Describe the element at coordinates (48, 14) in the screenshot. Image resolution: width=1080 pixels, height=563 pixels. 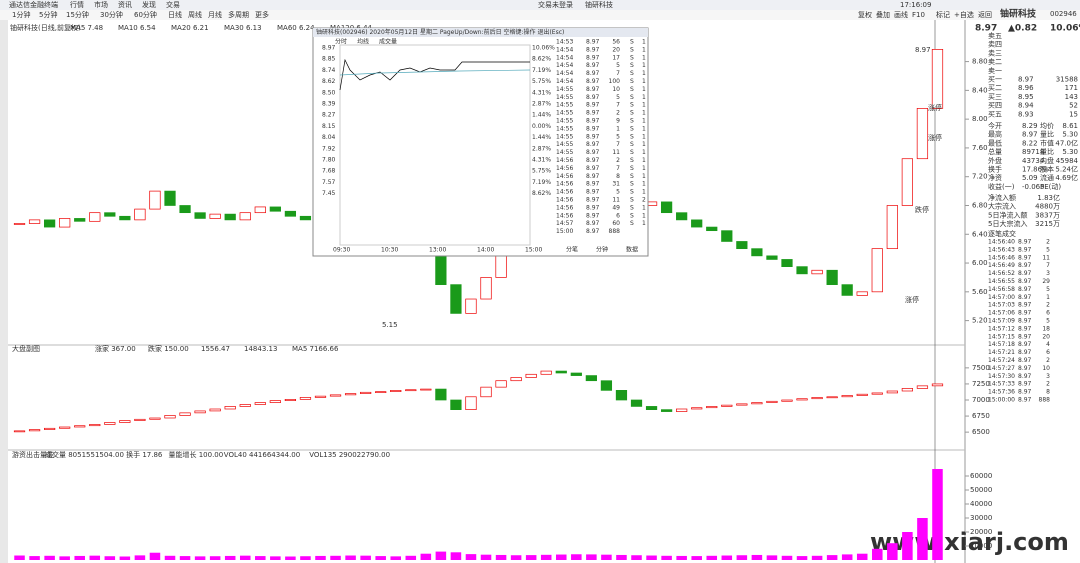
I see `period-tab: 5分钟` at that location.